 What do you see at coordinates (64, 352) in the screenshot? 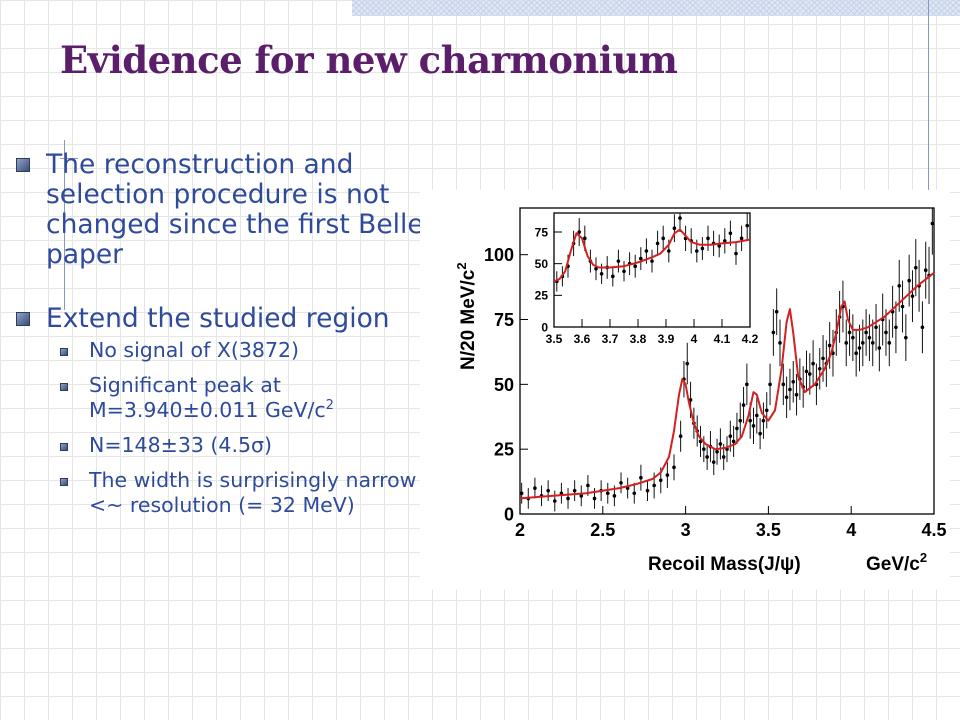
I see `sub-bullet-square-icon` at bounding box center [64, 352].